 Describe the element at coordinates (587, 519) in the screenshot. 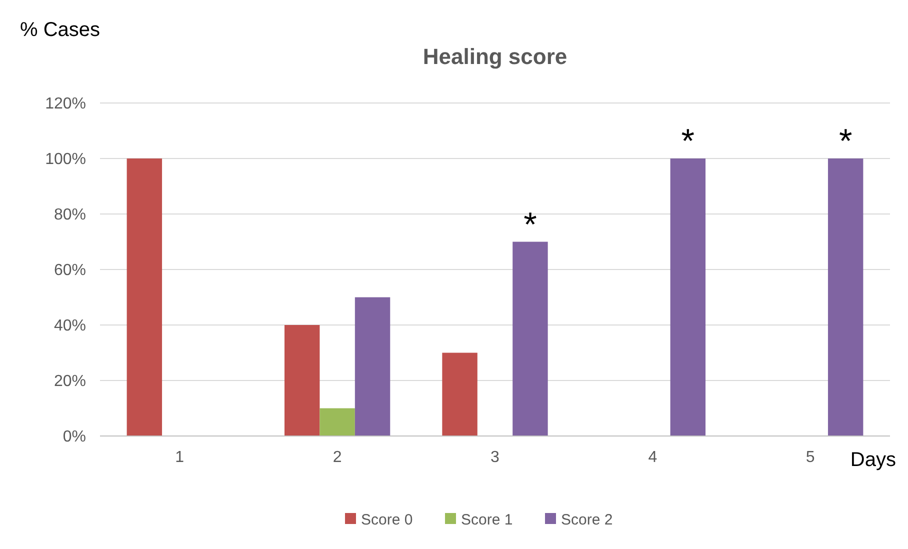

I see `legend-label: Score 2` at that location.